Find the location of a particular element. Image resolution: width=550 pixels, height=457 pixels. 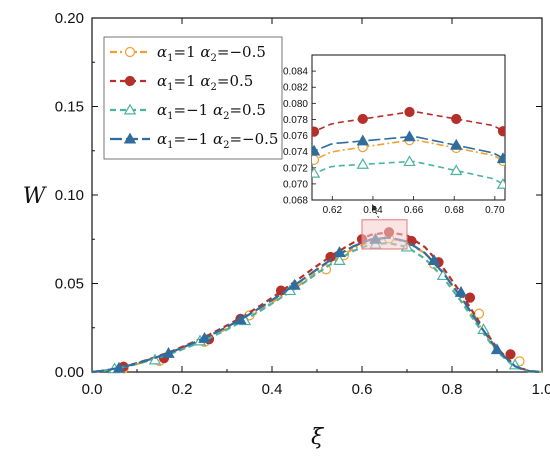

legend-entry-3: α1=−1 α2=0.5 is located at coordinates (188, 111).